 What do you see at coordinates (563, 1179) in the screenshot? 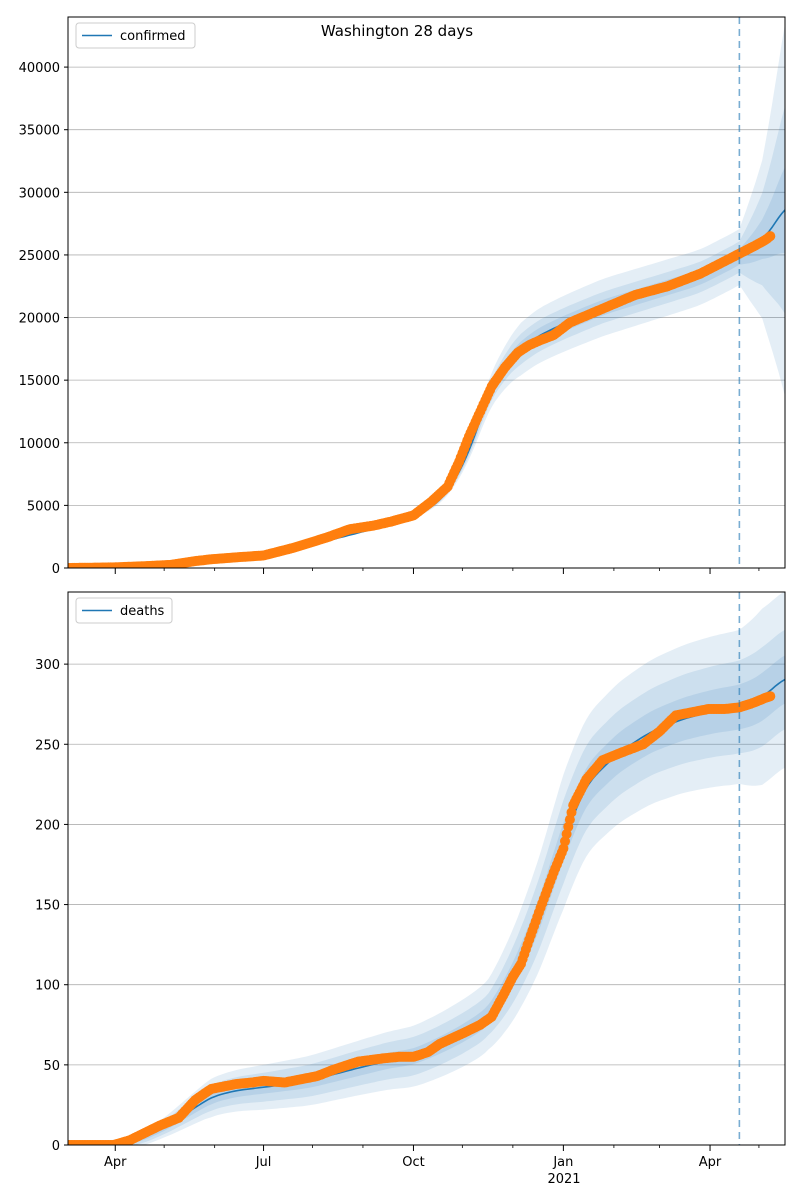
I see `x-year-label: 2021` at bounding box center [563, 1179].